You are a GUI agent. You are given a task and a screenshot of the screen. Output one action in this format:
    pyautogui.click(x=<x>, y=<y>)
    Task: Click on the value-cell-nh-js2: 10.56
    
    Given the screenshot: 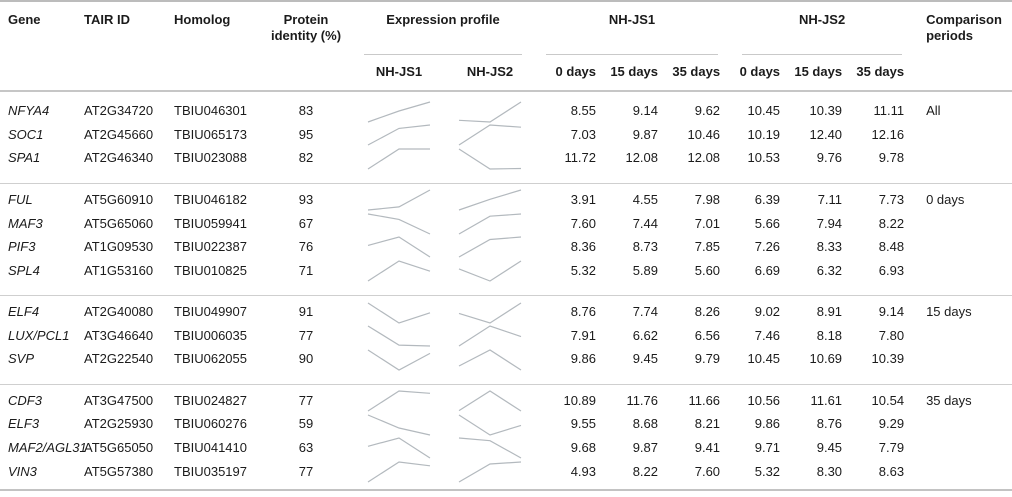 What is the action you would take?
    pyautogui.click(x=764, y=400)
    